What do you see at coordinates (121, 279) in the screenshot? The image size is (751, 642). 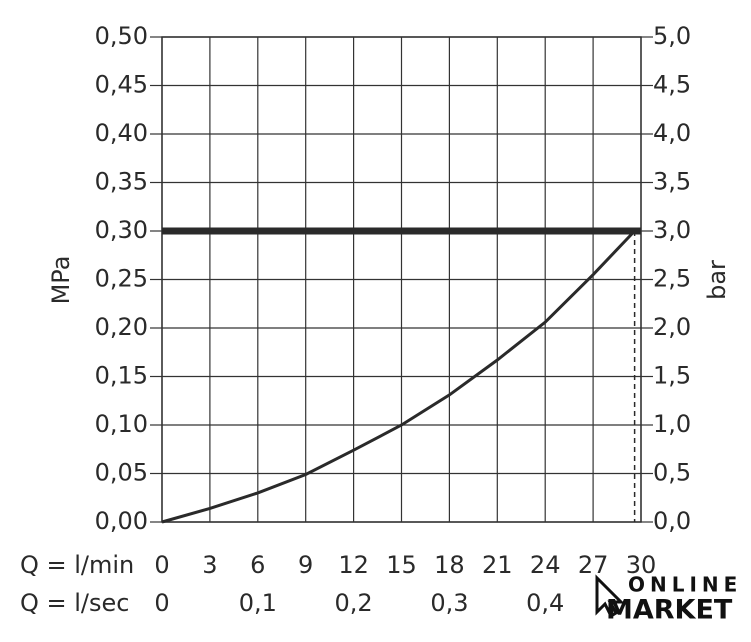 I see `y-tick-label: 0,25` at bounding box center [121, 279].